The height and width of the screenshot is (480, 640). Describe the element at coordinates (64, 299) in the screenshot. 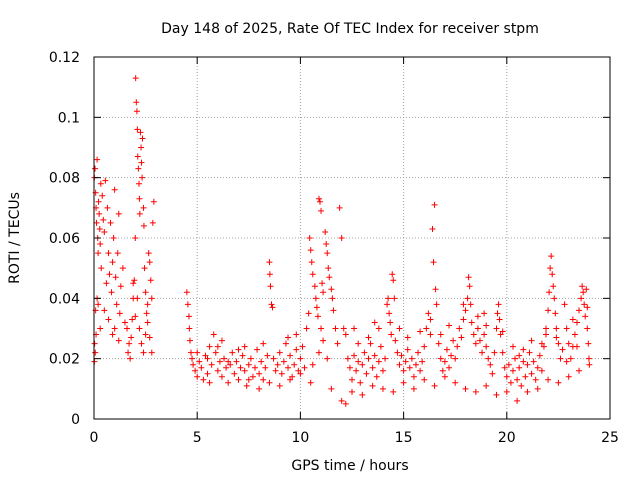

I see `y-tick-label: 0.04` at that location.